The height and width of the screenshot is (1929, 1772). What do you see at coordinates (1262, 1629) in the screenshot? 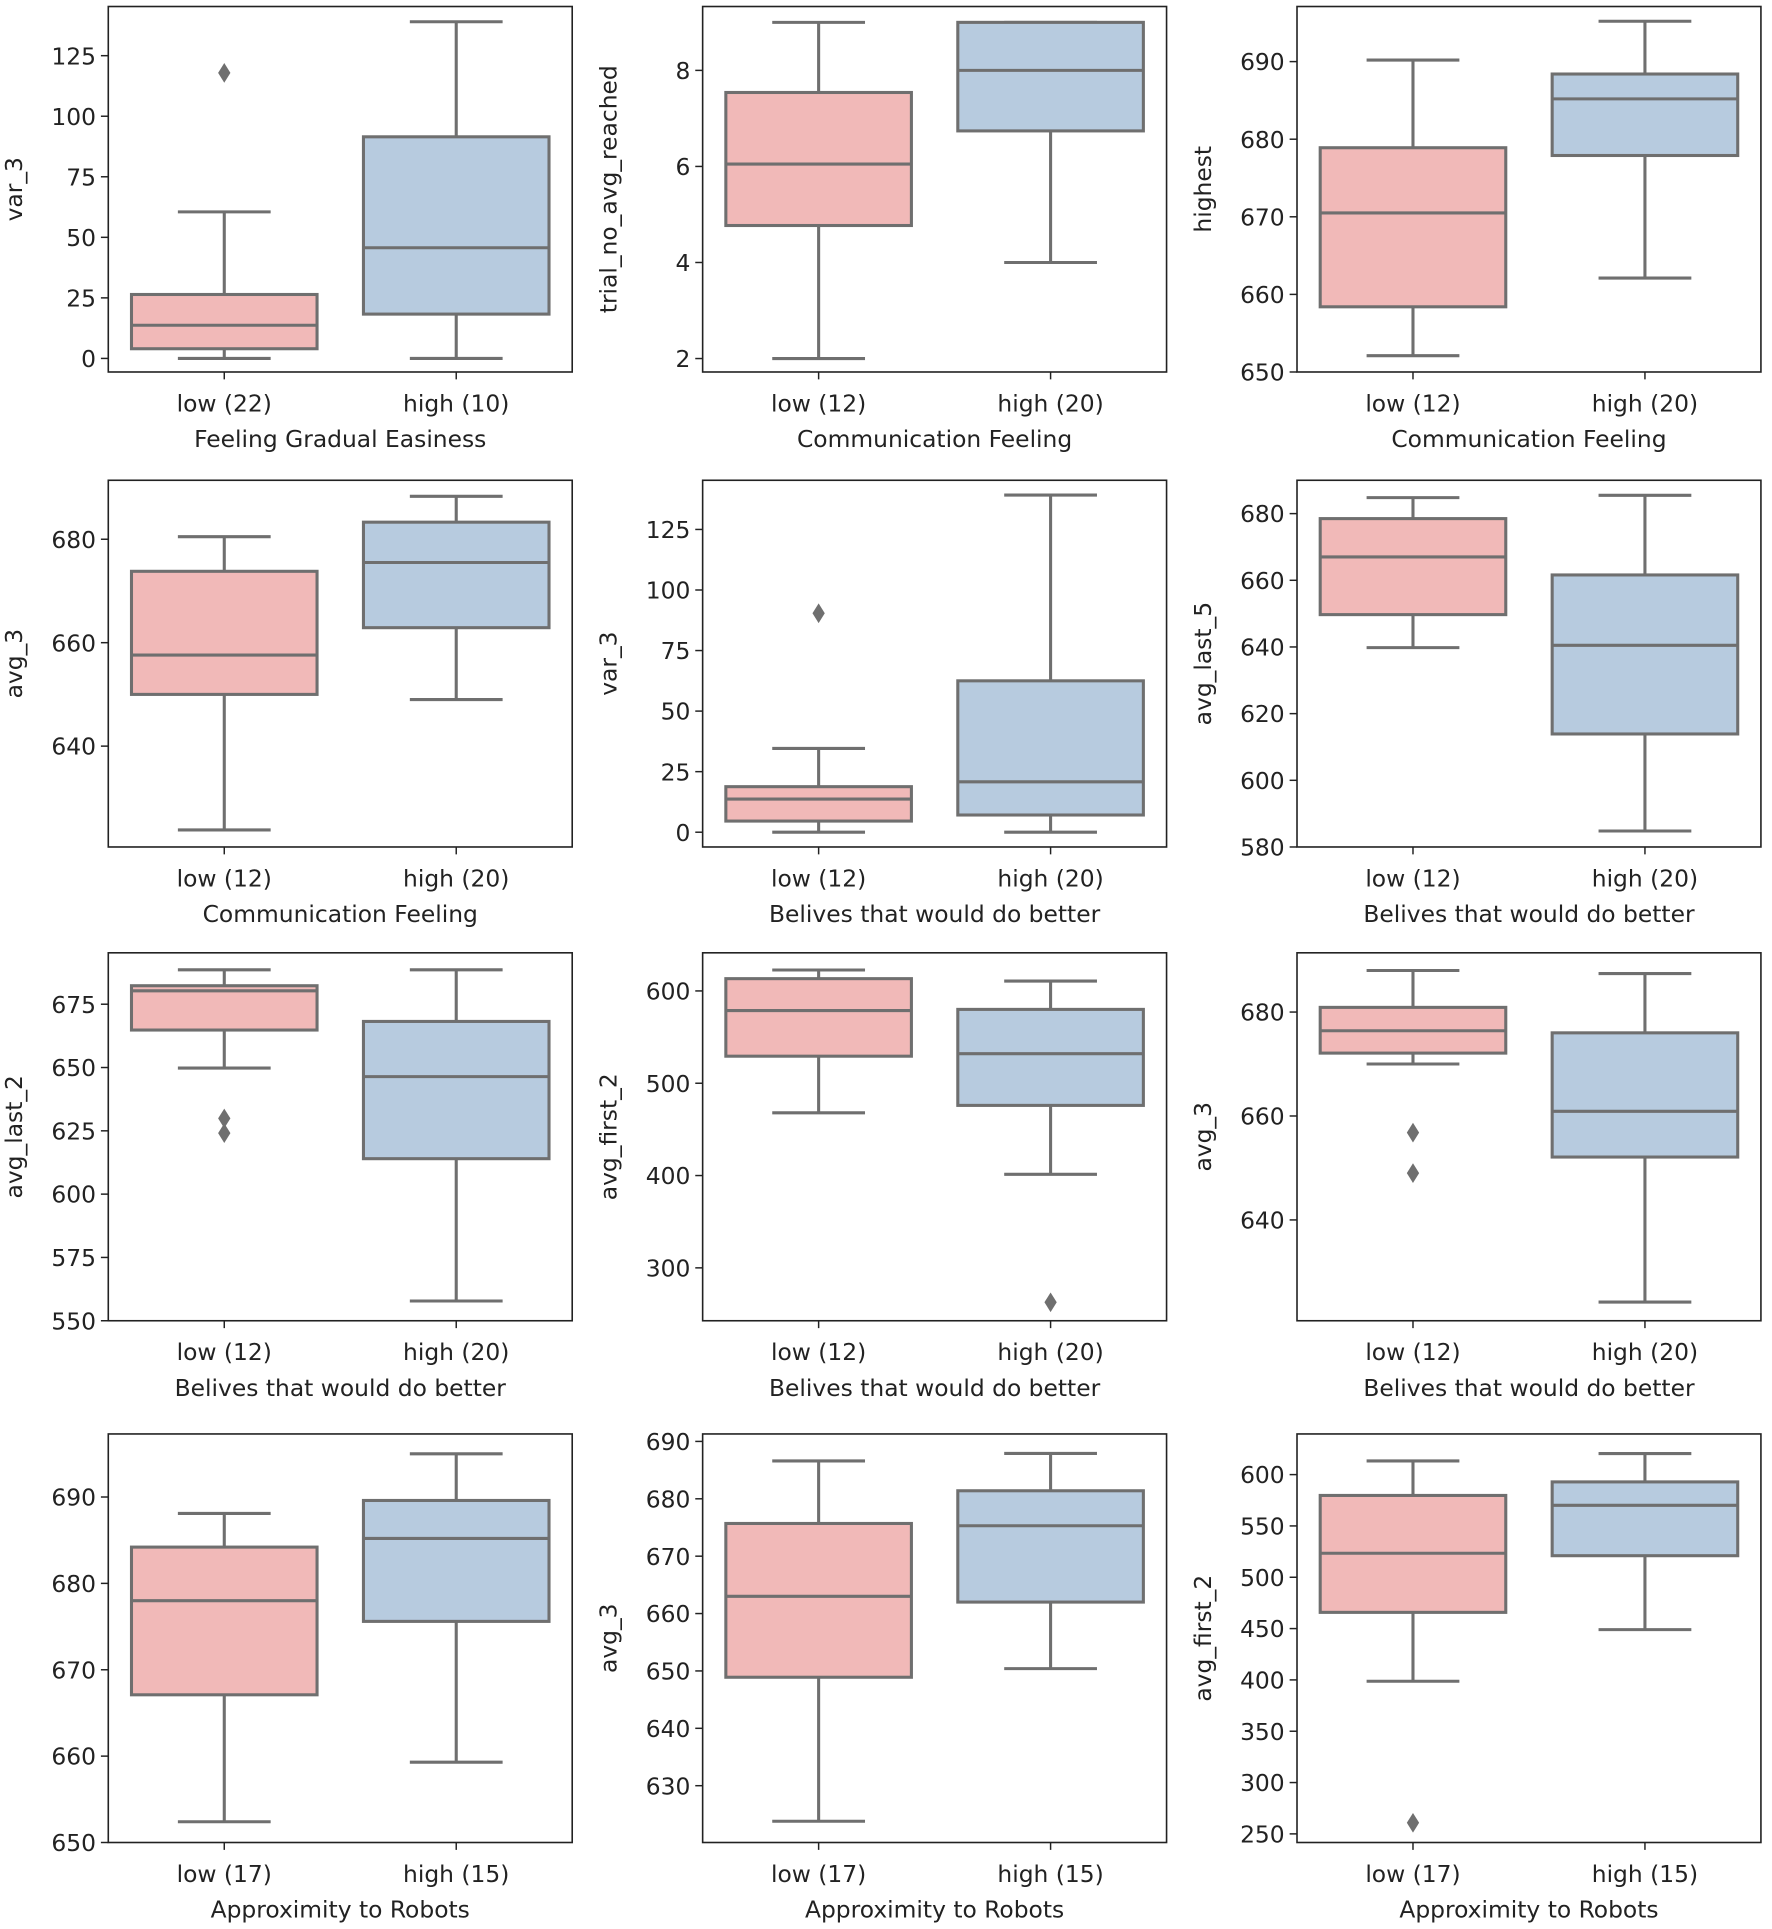
I see `y-tick-label: 450` at bounding box center [1262, 1629].